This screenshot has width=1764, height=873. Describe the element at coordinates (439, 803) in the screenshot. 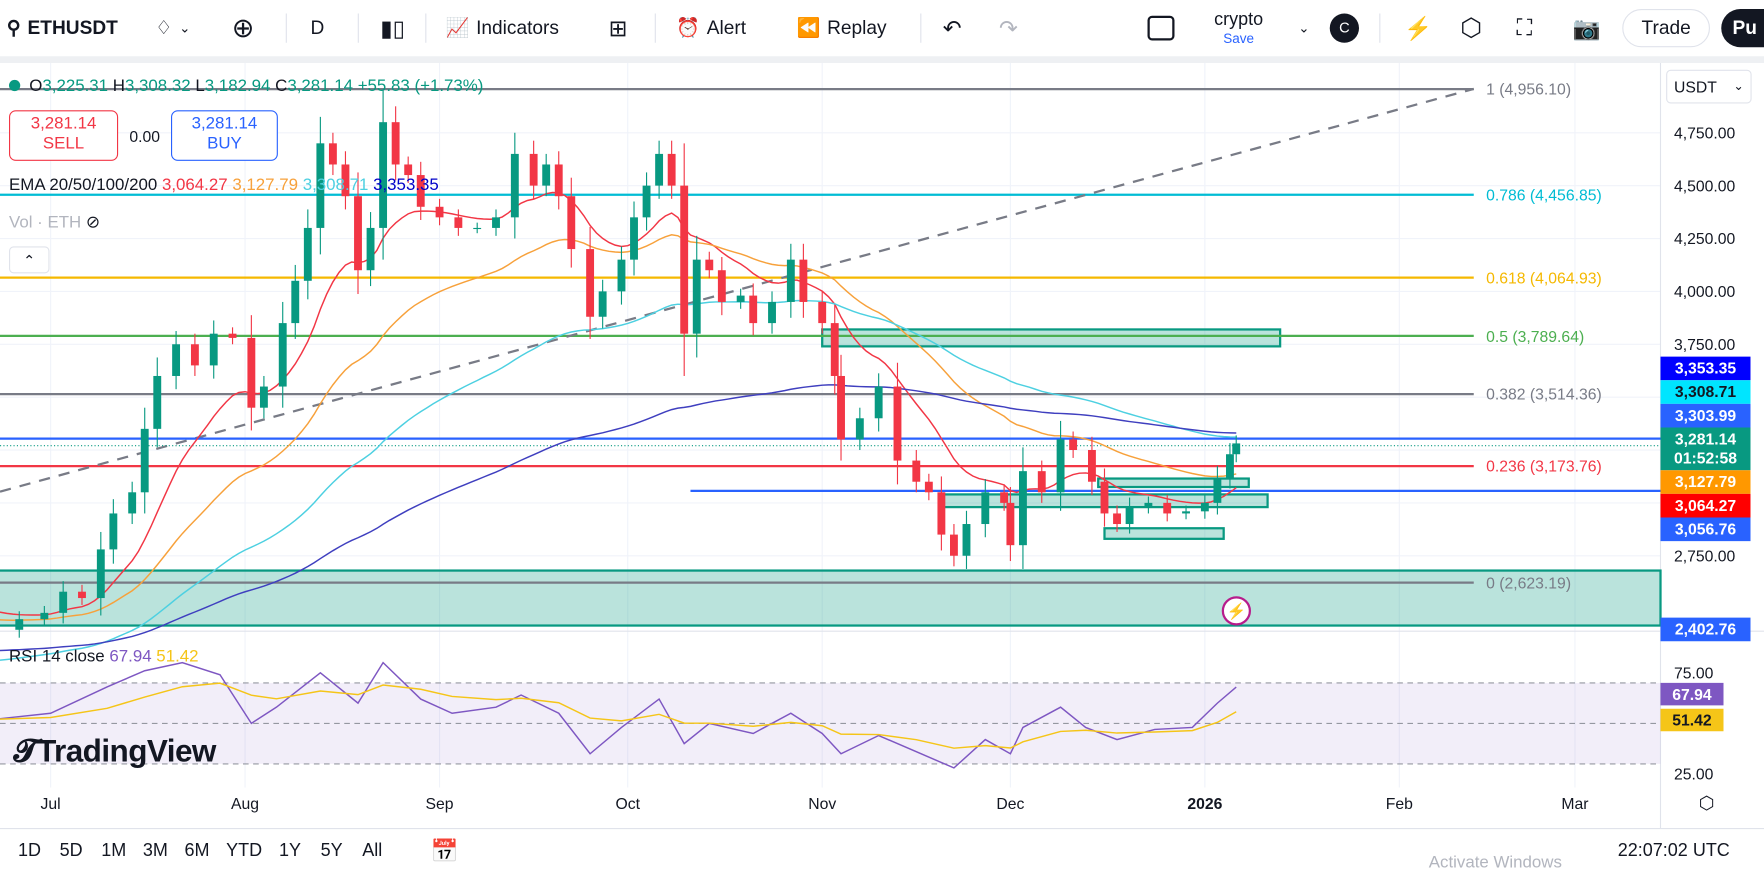

I see `time-axis-label: Sep` at that location.